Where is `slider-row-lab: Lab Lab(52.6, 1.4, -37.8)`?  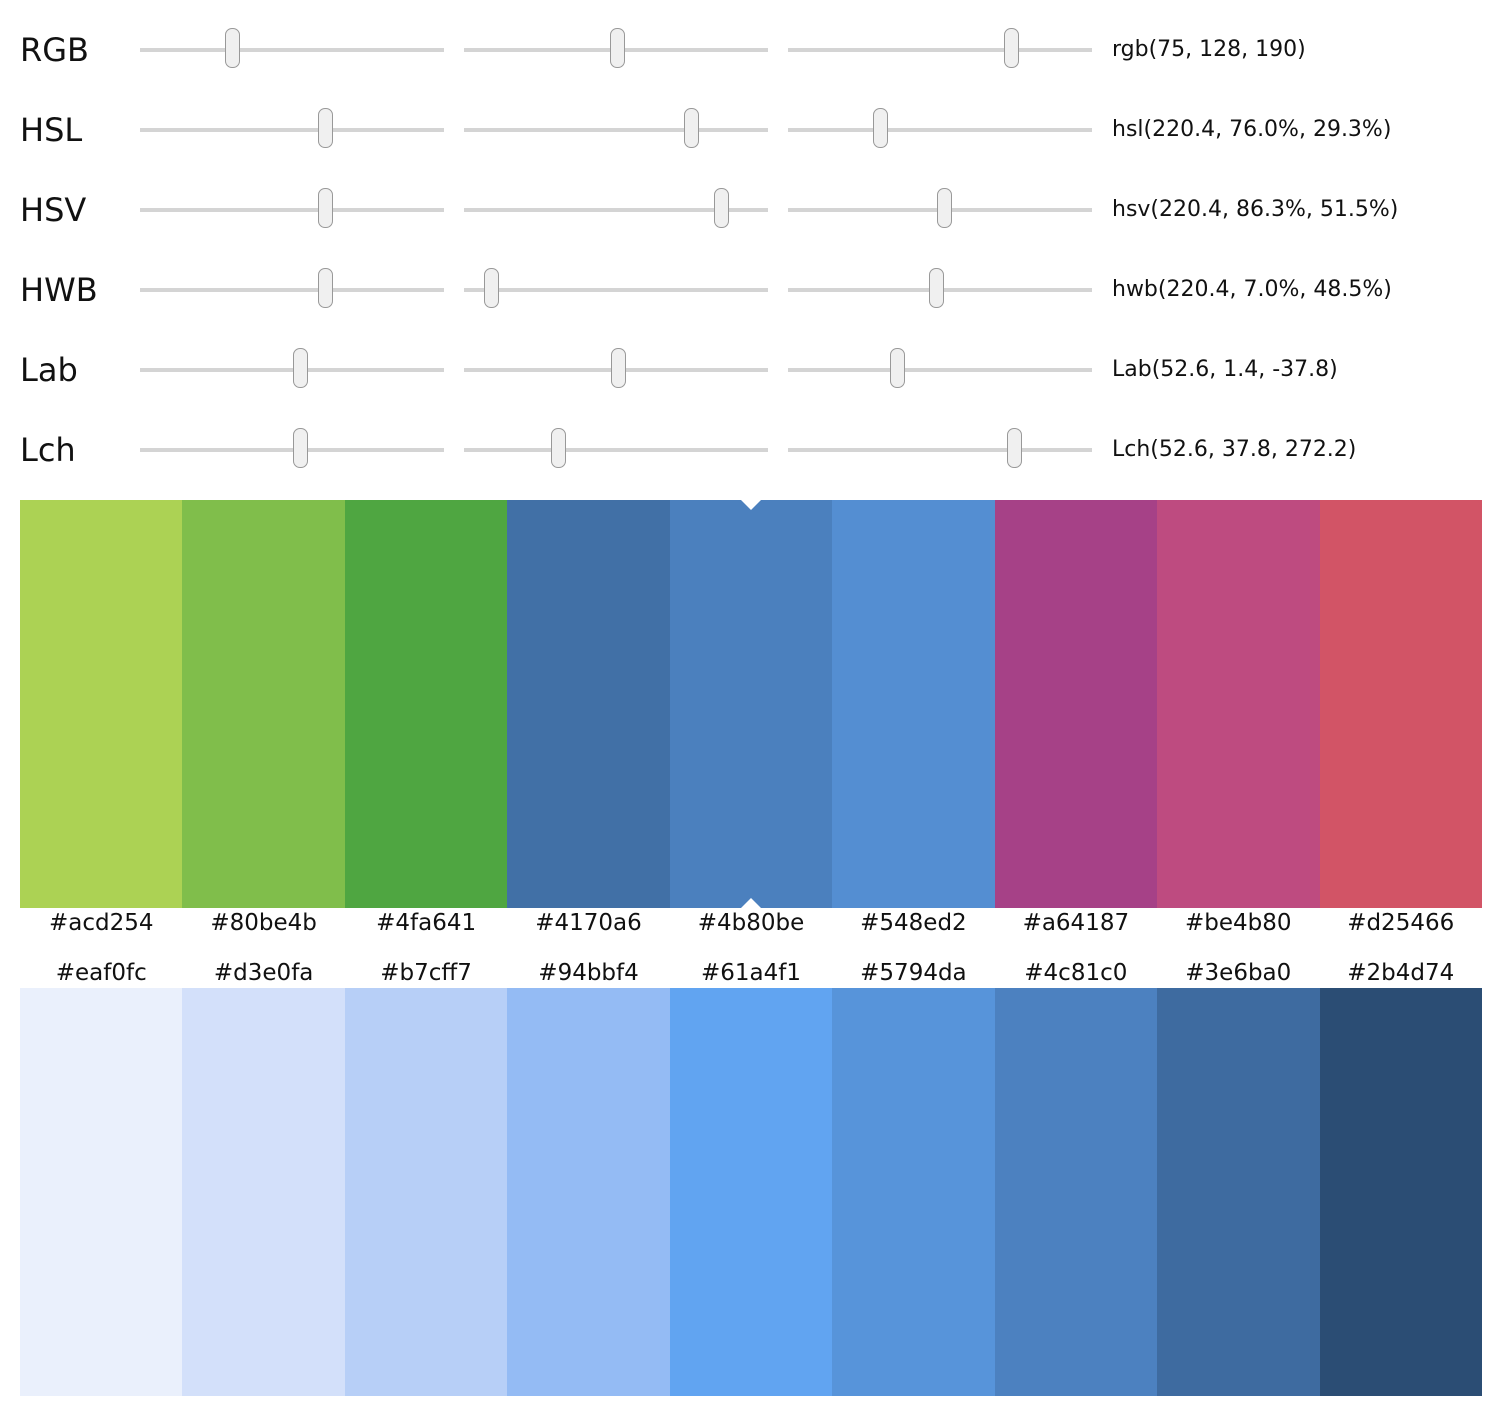
slider-row-lab: Lab Lab(52.6, 1.4, -37.8) is located at coordinates (750, 370).